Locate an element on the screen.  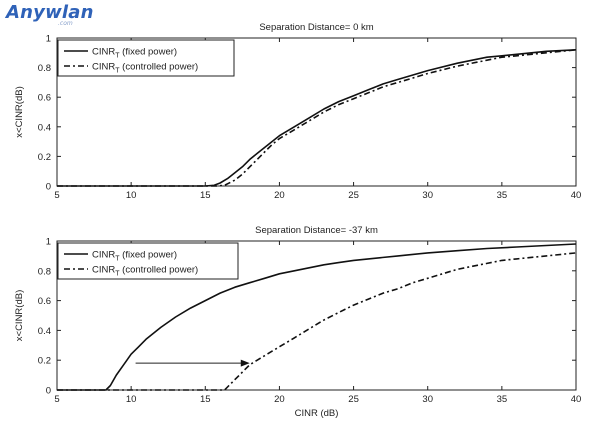
x-axis-label: CINR (dB) is located at coordinates (317, 413).